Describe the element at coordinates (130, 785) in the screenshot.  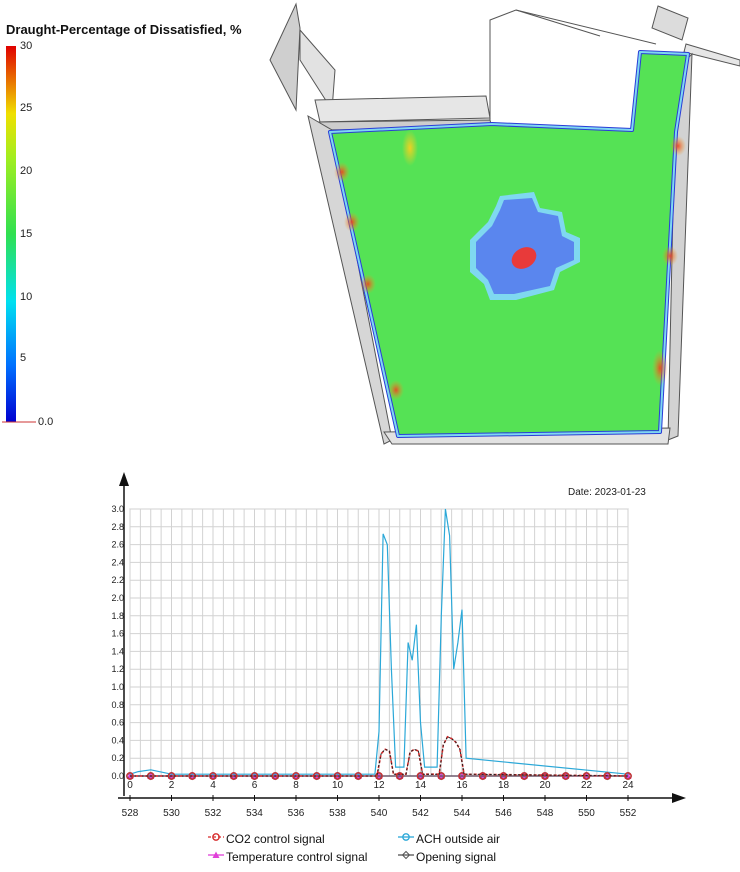
I see `x-top-tick-label: 0` at that location.